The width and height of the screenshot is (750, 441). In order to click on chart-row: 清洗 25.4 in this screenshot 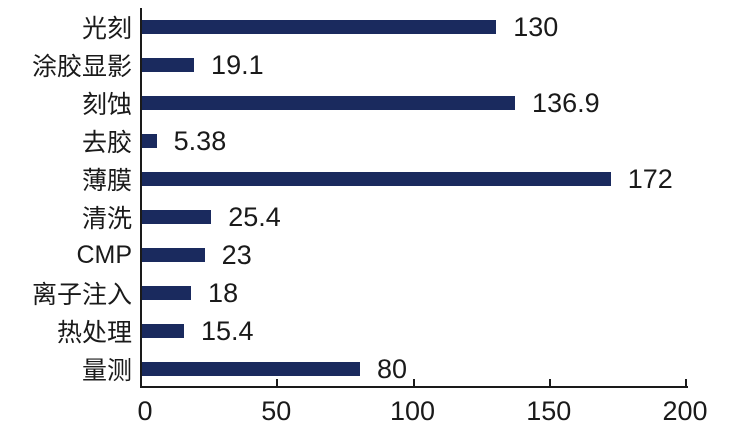, I will do `click(375, 217)`.